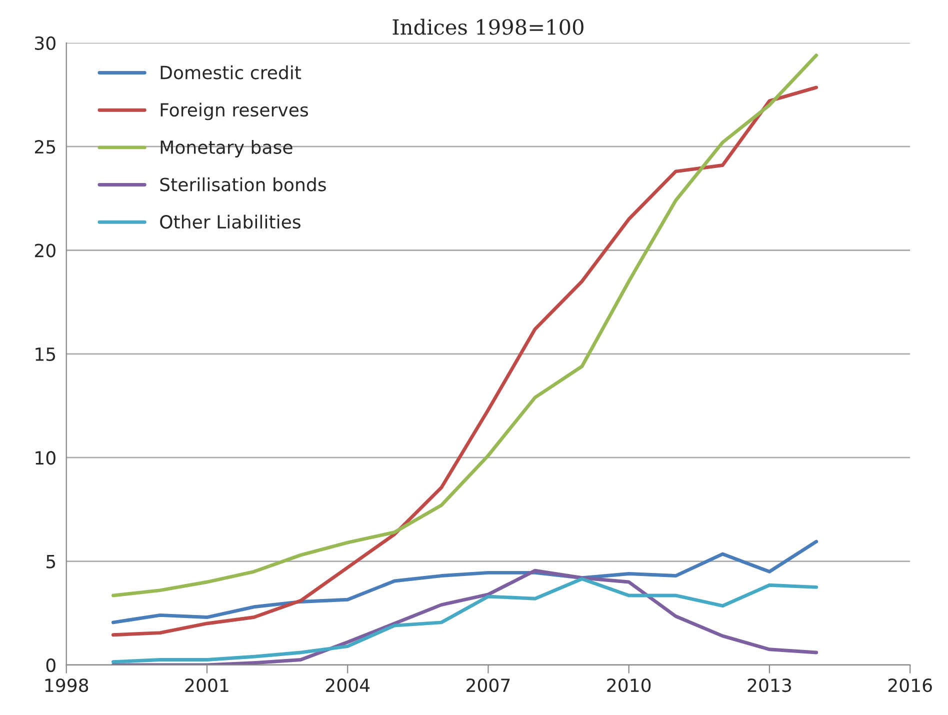 The width and height of the screenshot is (948, 715). Describe the element at coordinates (488, 26) in the screenshot. I see `chart-title: Indices 1998=100` at that location.